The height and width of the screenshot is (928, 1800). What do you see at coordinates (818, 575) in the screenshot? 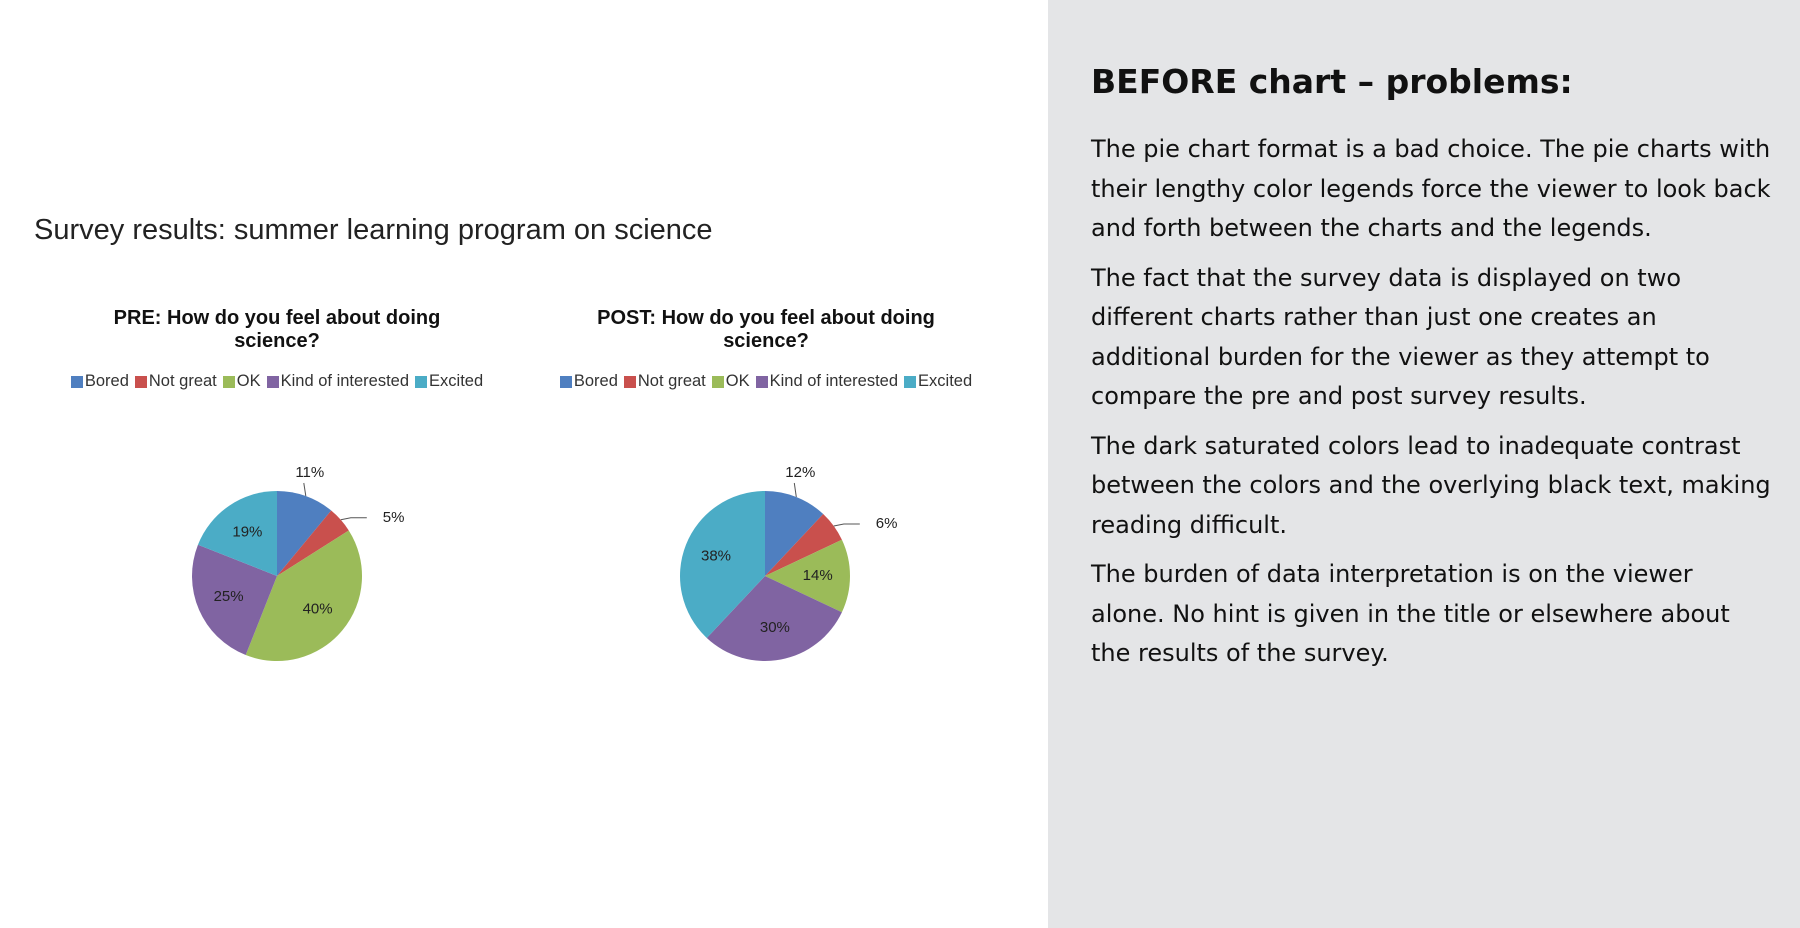
I see `pie-data-label: 14%` at bounding box center [818, 575].